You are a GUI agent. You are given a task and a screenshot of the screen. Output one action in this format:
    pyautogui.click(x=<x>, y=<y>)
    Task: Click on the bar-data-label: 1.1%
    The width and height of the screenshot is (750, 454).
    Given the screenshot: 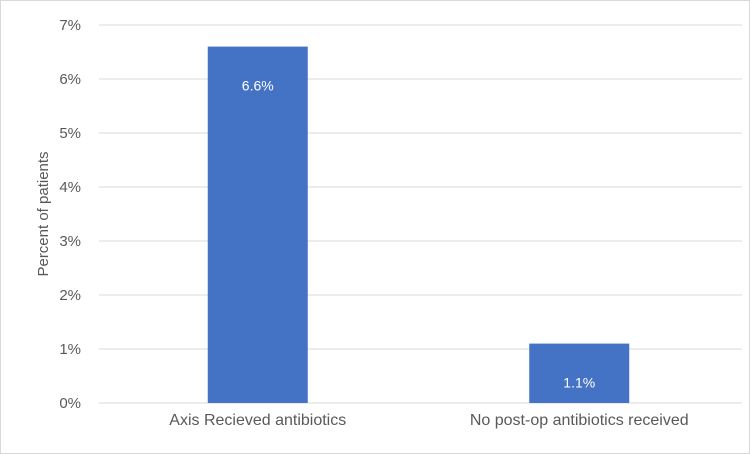 What is the action you would take?
    pyautogui.click(x=579, y=383)
    